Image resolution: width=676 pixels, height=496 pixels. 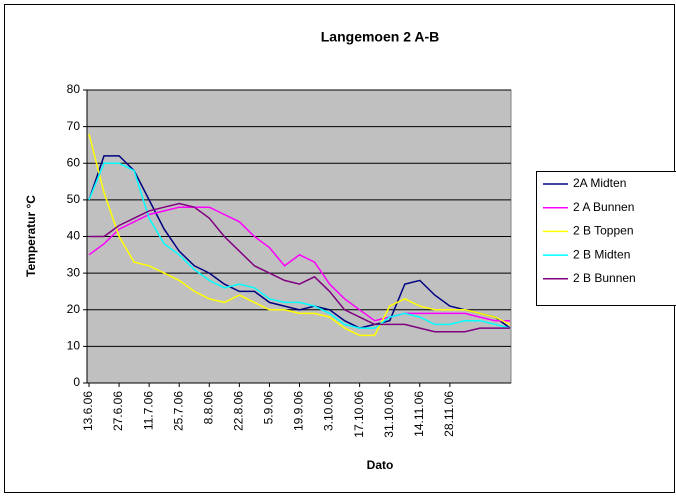 What do you see at coordinates (118, 411) in the screenshot?
I see `x-tick-label: 27.6.06` at bounding box center [118, 411].